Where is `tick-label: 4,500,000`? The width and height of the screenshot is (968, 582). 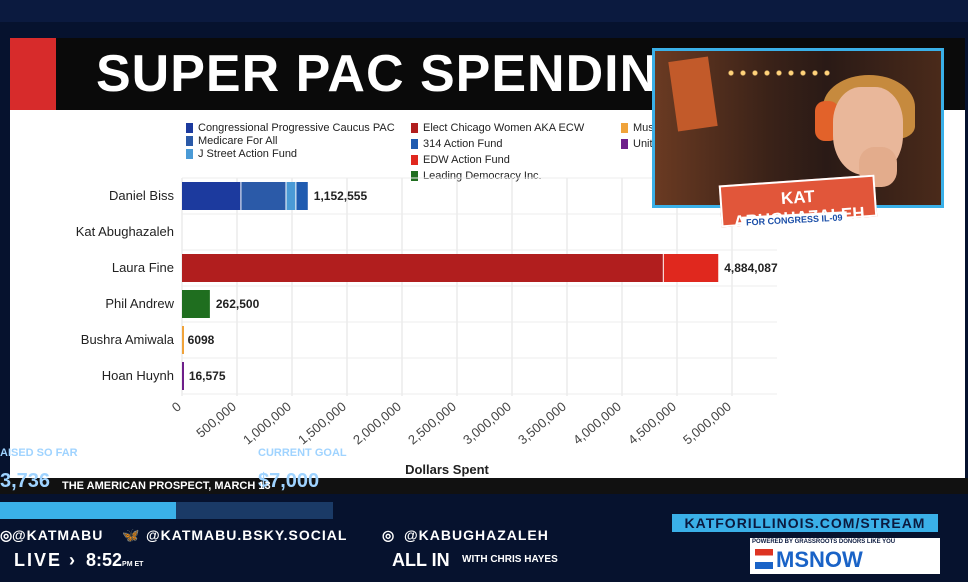
tick-label: 4,500,000 is located at coordinates (652, 423).